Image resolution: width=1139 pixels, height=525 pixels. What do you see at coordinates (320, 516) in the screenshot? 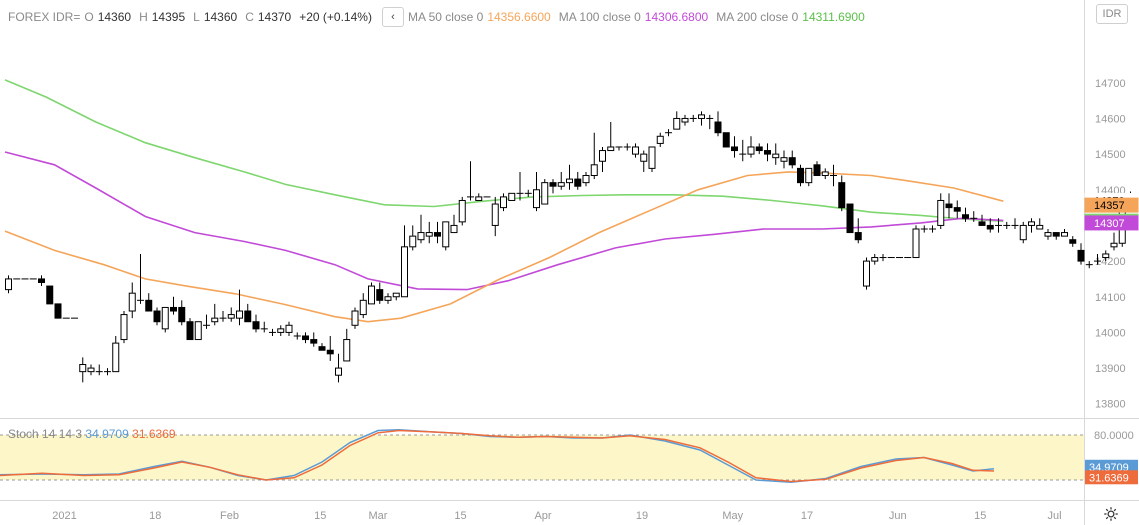
I see `time-tick-label: 15` at bounding box center [320, 516].